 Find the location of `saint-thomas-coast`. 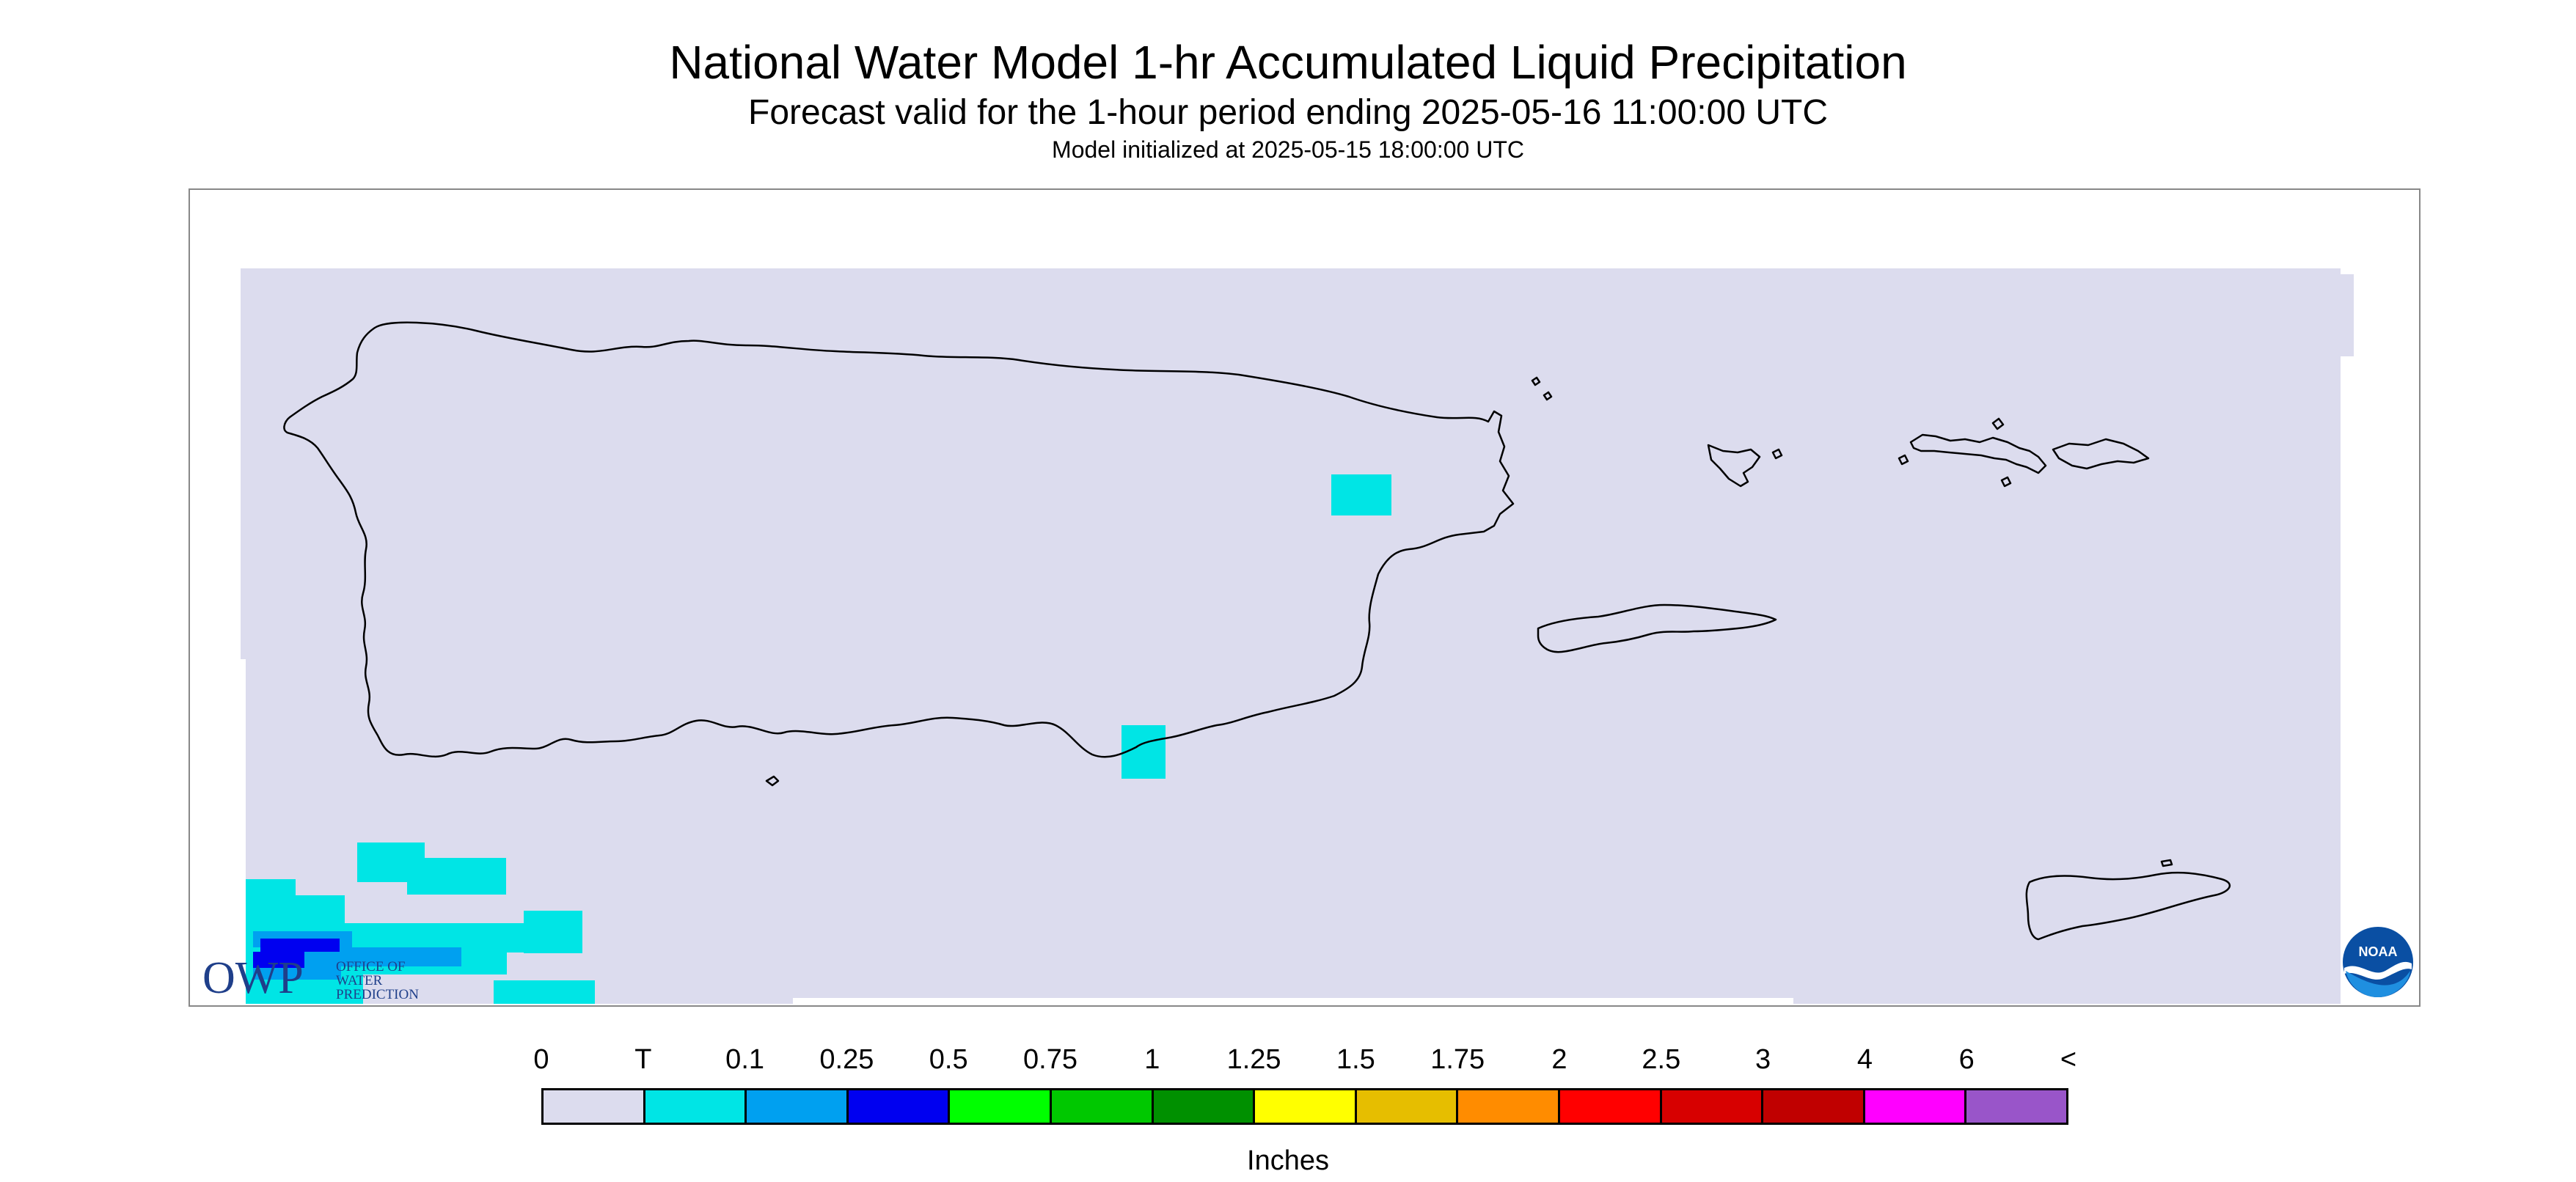

saint-thomas-coast is located at coordinates (1978, 453).